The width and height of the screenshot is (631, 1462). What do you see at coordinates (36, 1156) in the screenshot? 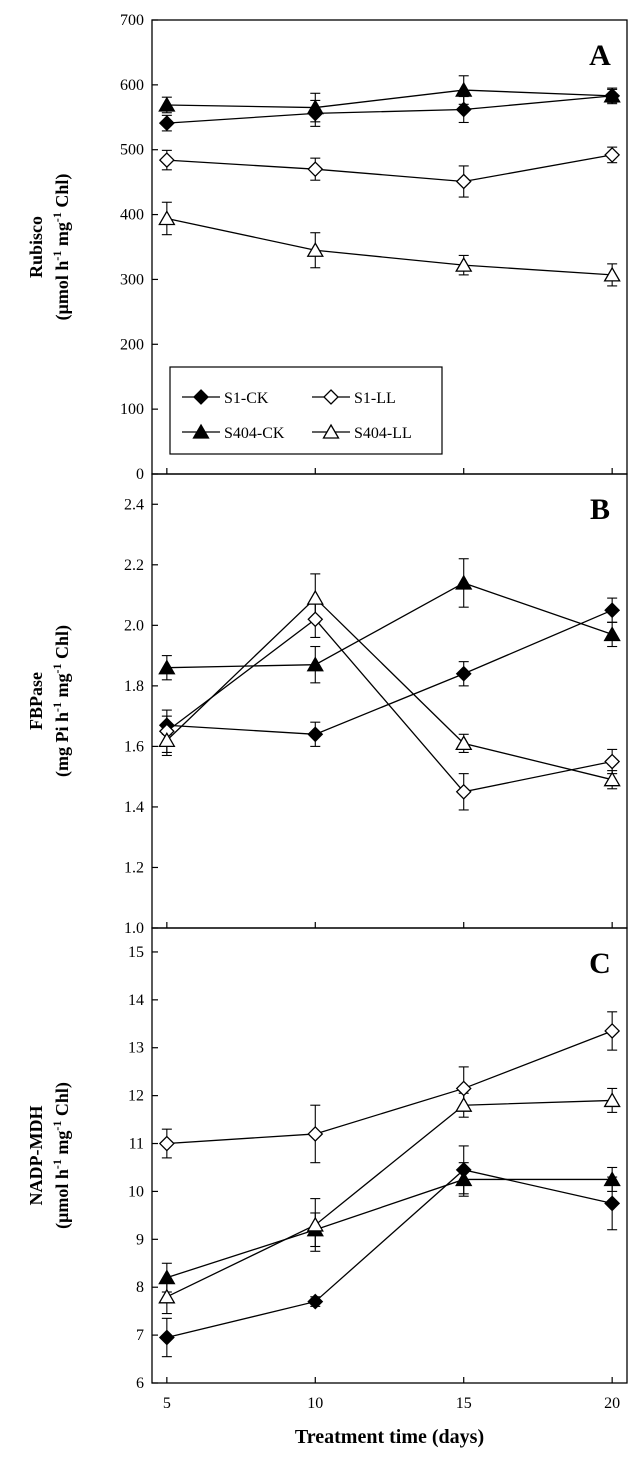
I see `y-axis-label: NADP-MDH` at bounding box center [36, 1156].